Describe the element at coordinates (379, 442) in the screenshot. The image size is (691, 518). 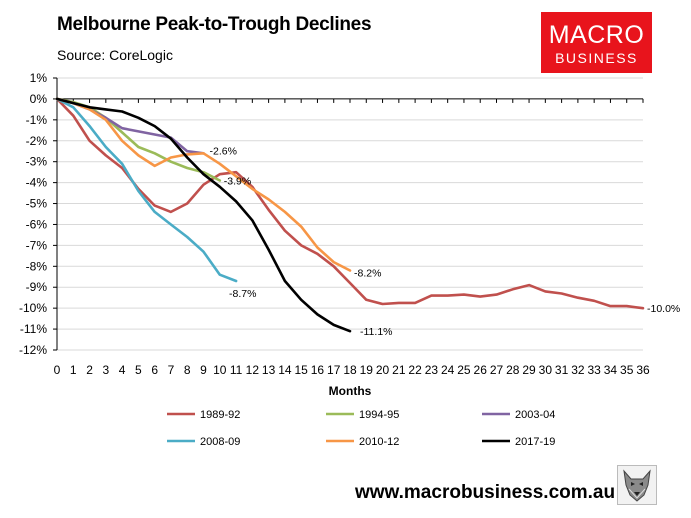
I see `legend-label: 2010-12` at that location.